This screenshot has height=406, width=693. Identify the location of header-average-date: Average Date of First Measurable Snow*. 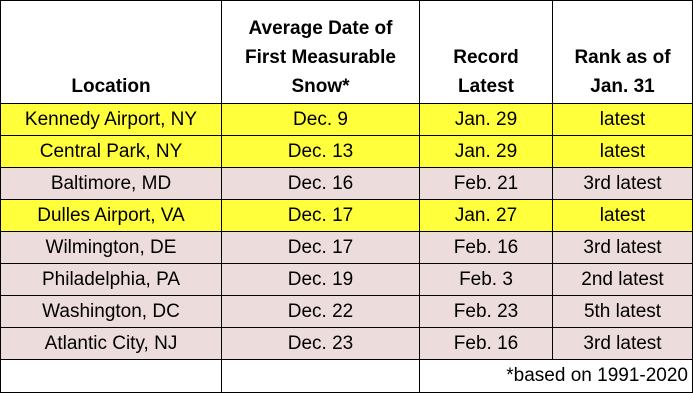
(320, 52).